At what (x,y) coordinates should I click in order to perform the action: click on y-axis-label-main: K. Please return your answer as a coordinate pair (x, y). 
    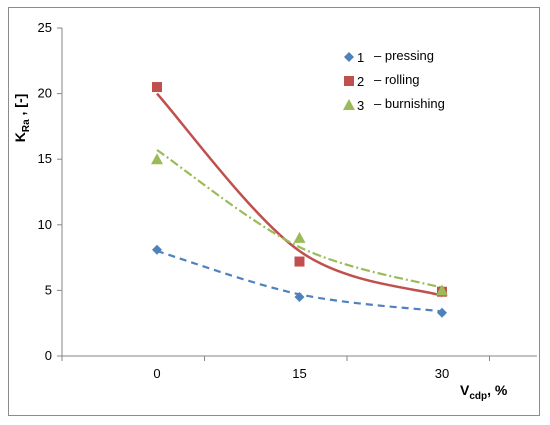
    Looking at the image, I should click on (20, 137).